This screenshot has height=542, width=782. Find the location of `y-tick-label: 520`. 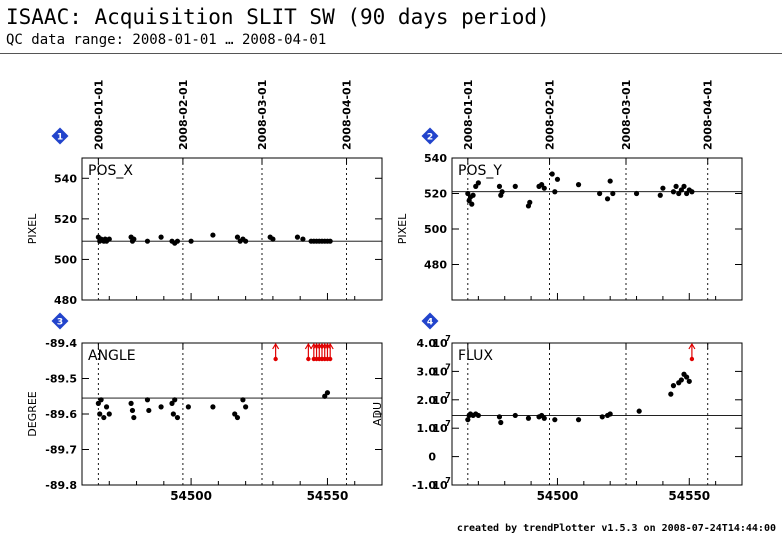

y-tick-label: 520 is located at coordinates (65, 219).